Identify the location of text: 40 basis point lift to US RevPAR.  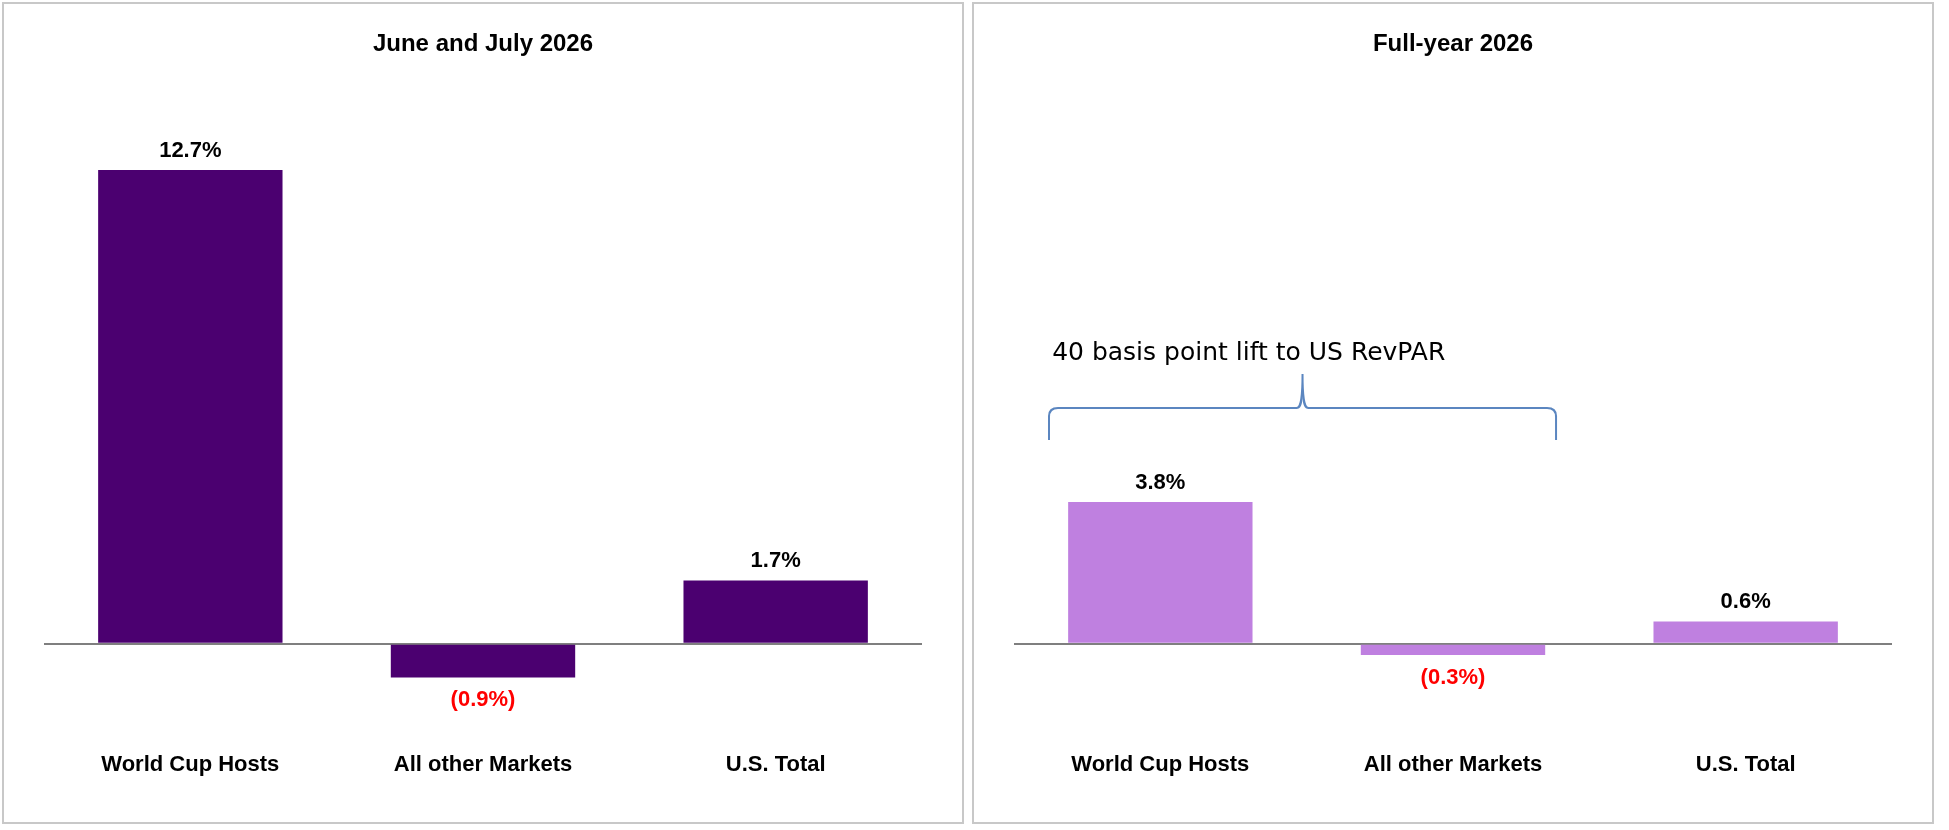
(1249, 352).